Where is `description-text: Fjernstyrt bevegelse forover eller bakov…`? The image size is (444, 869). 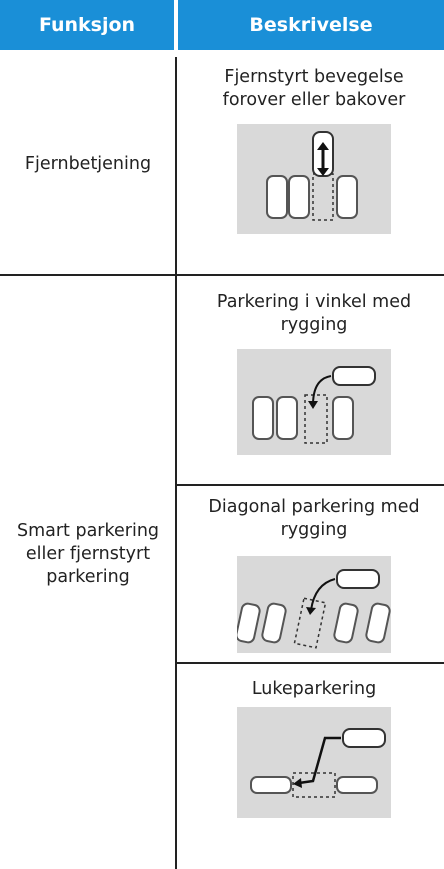
description-text: Fjernstyrt bevegelse forover eller bakov… is located at coordinates (314, 88).